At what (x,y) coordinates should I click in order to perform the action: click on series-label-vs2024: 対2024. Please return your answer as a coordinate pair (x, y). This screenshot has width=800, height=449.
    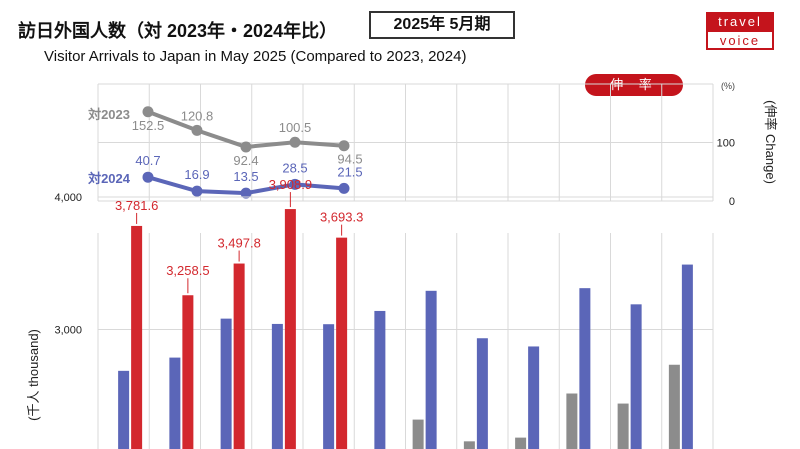
    Looking at the image, I should click on (109, 178).